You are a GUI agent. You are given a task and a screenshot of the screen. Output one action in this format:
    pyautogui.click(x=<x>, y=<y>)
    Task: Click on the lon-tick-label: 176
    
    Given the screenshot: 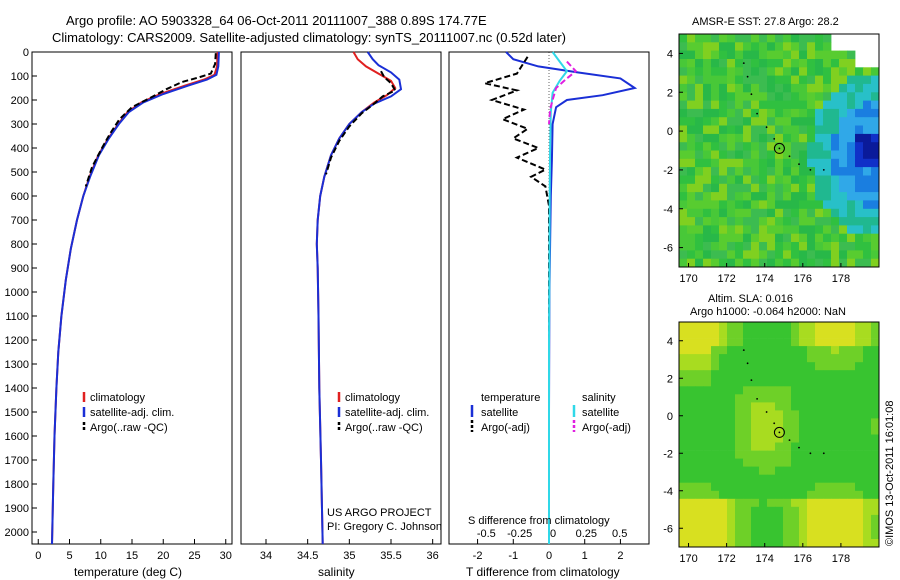 What is the action you would take?
    pyautogui.click(x=803, y=559)
    